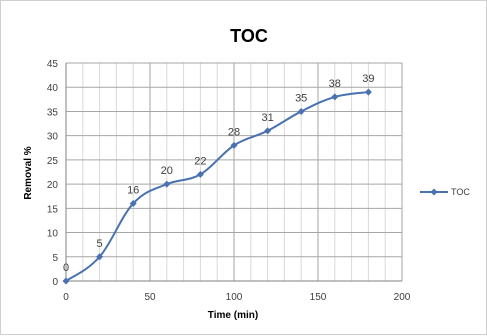 This screenshot has height=336, width=487. Describe the element at coordinates (53, 185) in the screenshot. I see `y-tick-label: 20` at that location.